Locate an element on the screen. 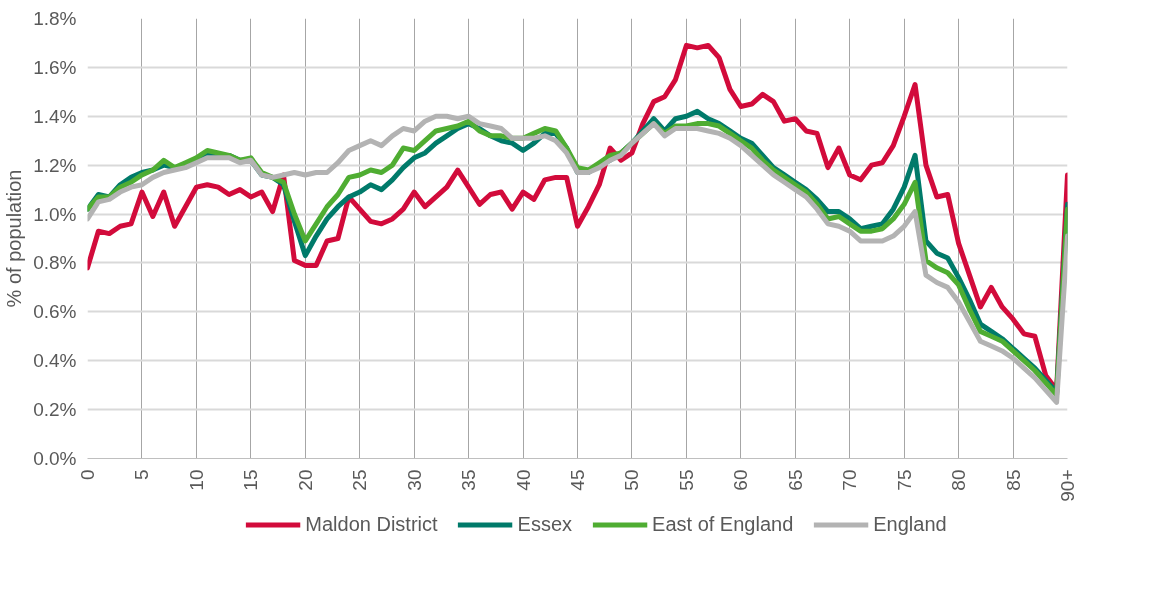  x-tick-label: 90+ is located at coordinates (1067, 485).